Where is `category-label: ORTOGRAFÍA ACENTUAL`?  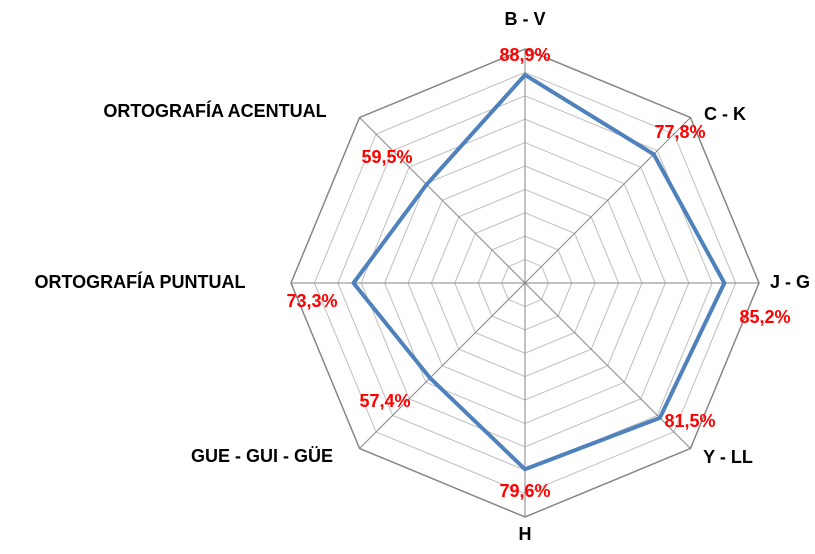 category-label: ORTOGRAFÍA ACENTUAL is located at coordinates (214, 110).